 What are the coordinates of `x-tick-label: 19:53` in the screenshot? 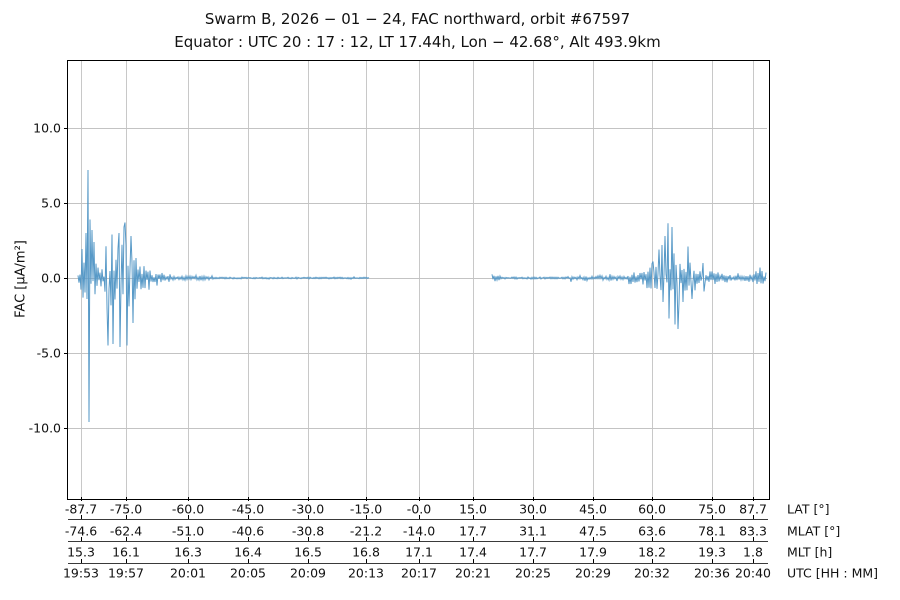 It's located at (81, 573).